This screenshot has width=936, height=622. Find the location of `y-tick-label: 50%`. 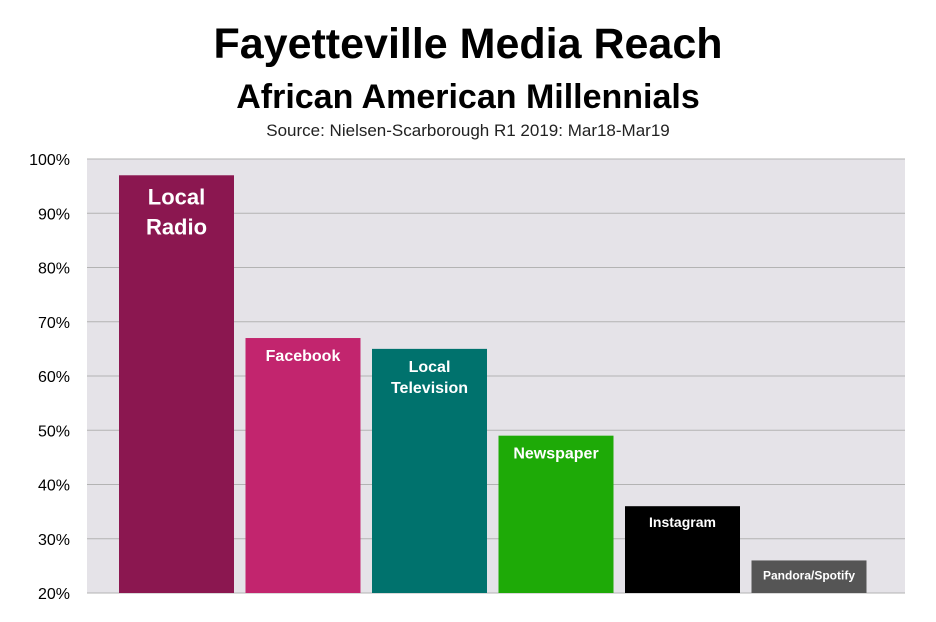

y-tick-label: 50% is located at coordinates (54, 431).